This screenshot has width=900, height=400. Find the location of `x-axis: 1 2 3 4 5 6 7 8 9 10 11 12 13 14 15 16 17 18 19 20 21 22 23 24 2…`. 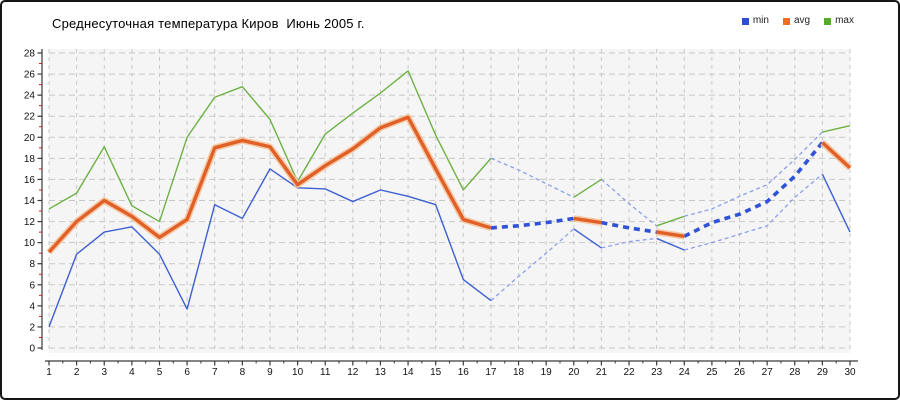

x-axis: 1 2 3 4 5 6 7 8 9 10 11 12 13 14 15 16 17 18 19 20 21 22 23 24 2… is located at coordinates (451, 369).